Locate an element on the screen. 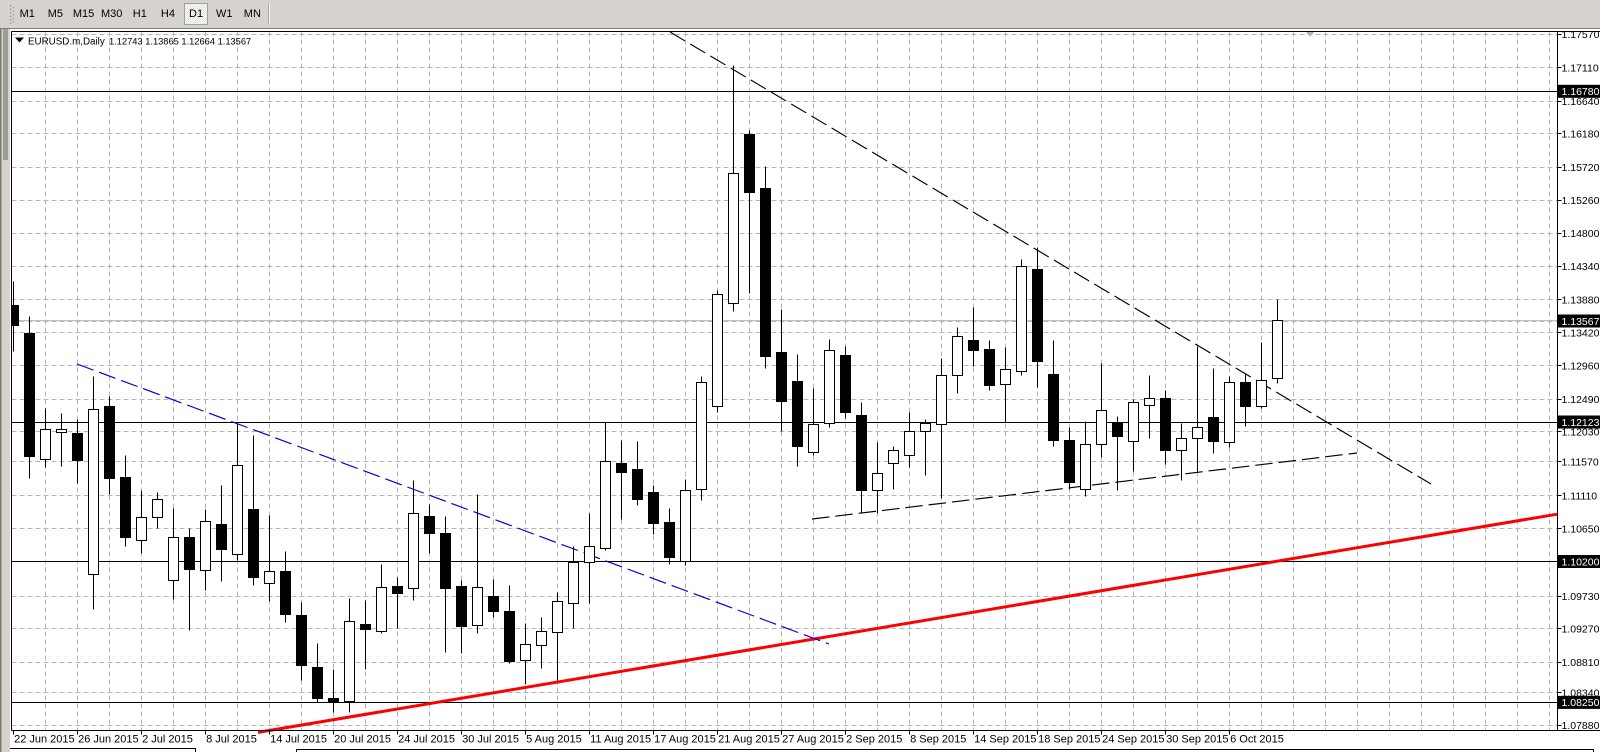  svg-text: 18 Sep 2015 is located at coordinates (1069, 740).